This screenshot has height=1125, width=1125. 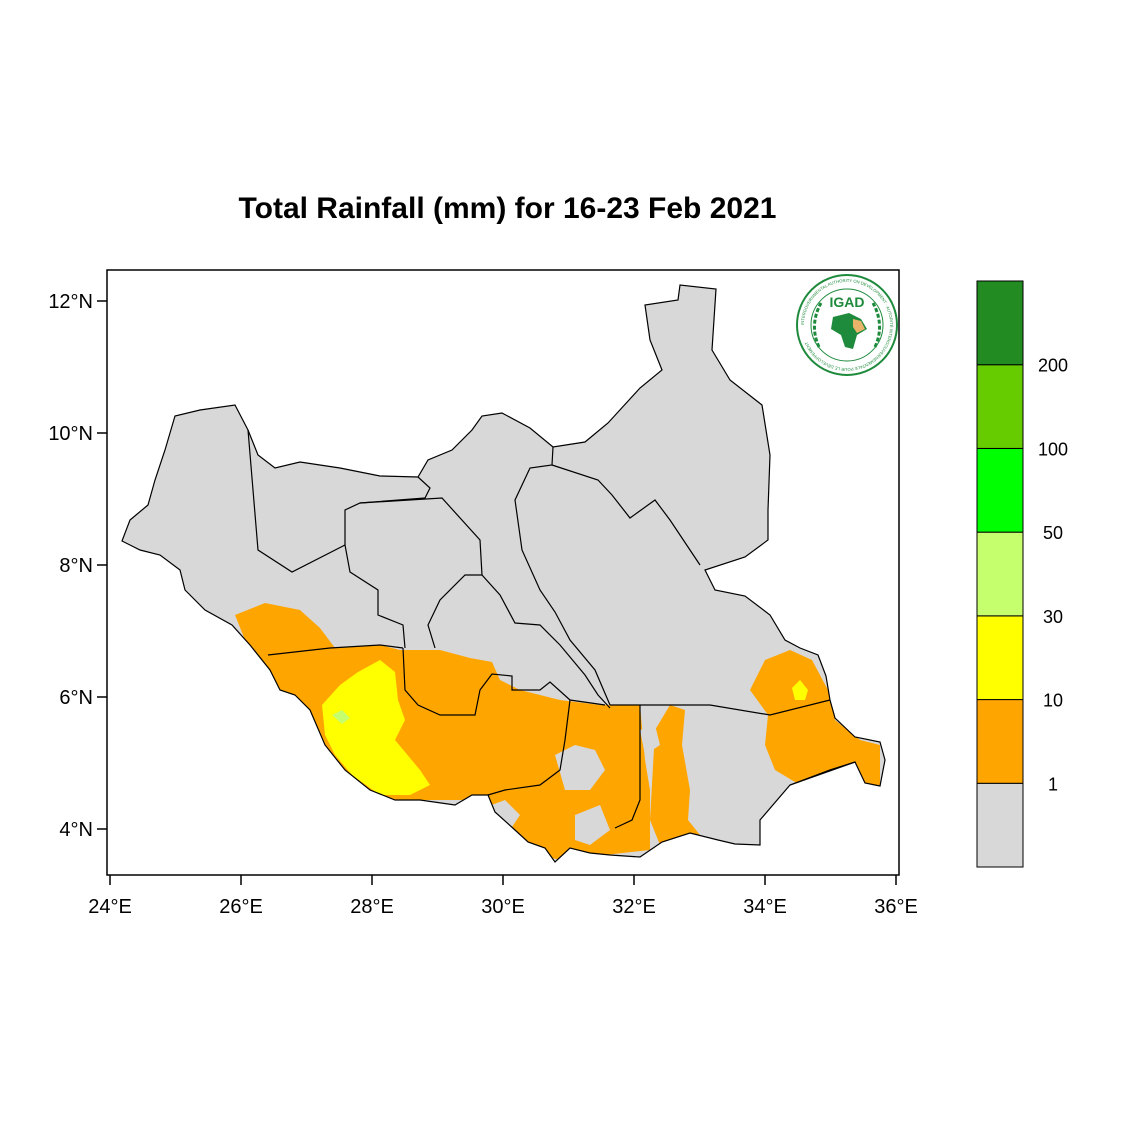 I want to click on rain-area-10-30mm, so click(x=376, y=727).